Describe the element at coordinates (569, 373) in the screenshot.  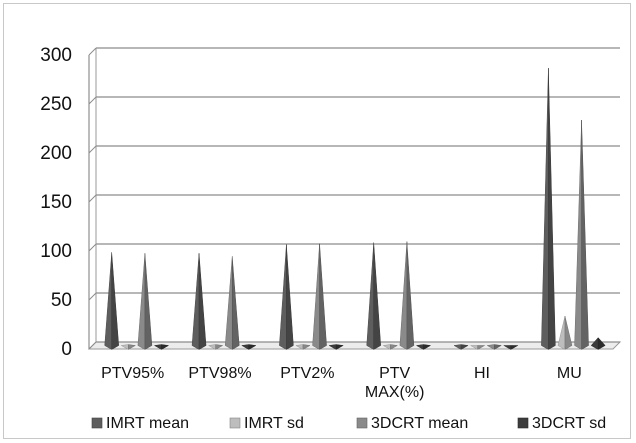
I see `x-tick-label: MU` at that location.